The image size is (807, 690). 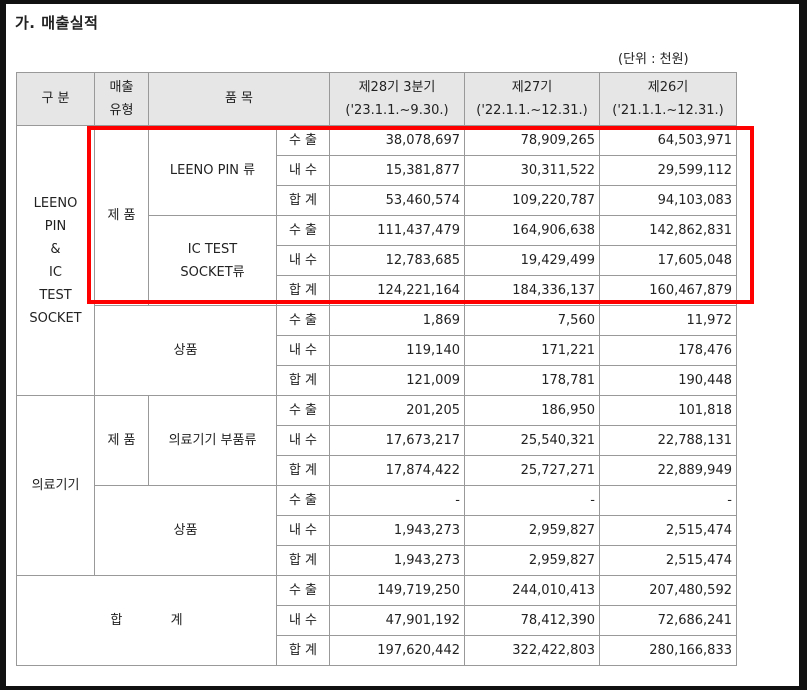 I want to click on cell-value: 22,788,131, so click(x=668, y=440).